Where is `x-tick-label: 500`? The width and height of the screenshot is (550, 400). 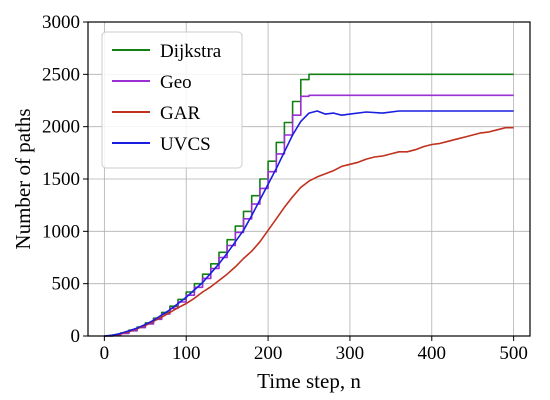
x-tick-label: 500 is located at coordinates (513, 353).